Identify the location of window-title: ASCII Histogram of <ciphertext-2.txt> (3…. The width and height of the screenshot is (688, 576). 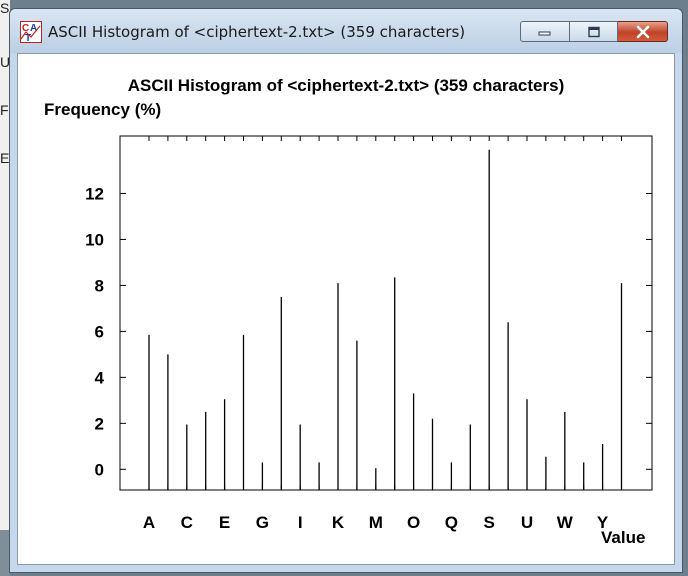
(257, 32).